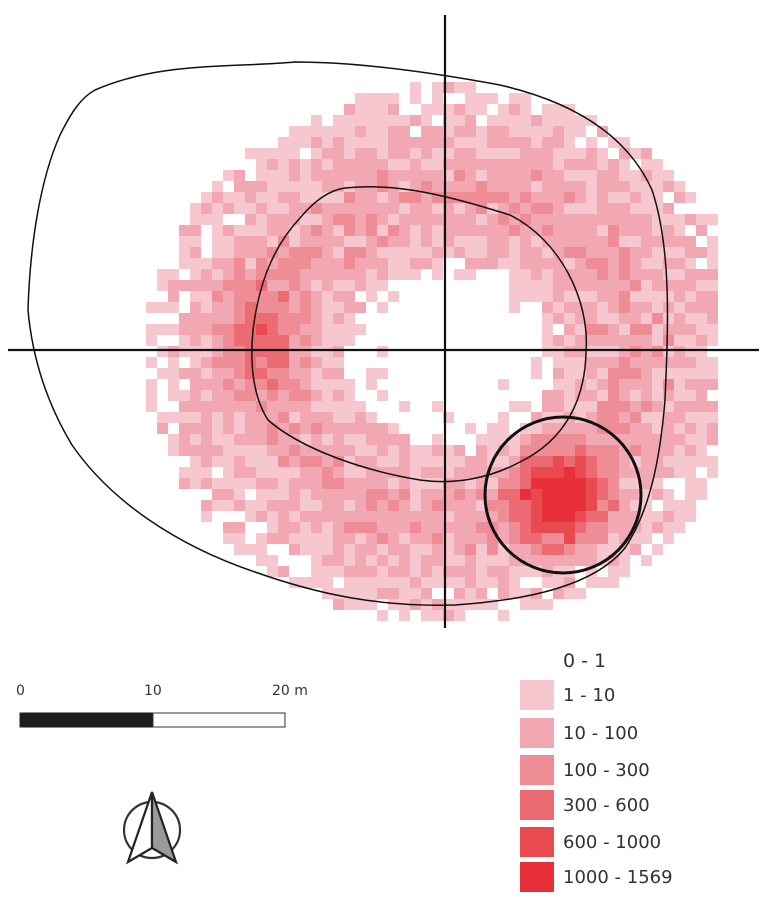 This screenshot has width=759, height=898. I want to click on legend-item: 1 - 10, so click(637, 695).